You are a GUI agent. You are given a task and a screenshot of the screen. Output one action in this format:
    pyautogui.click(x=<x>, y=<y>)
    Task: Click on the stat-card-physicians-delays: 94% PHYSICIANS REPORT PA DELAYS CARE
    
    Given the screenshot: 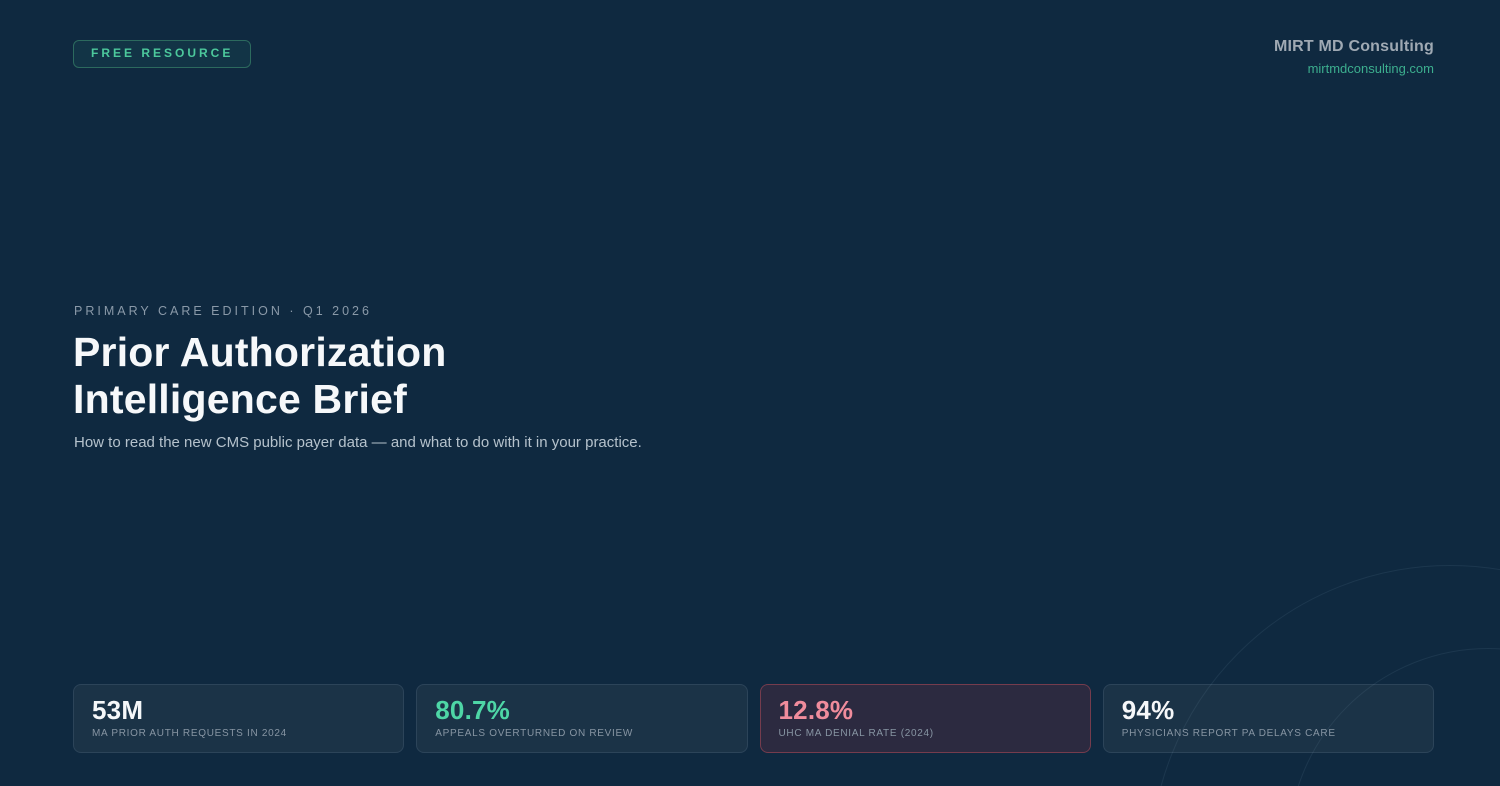 What is the action you would take?
    pyautogui.click(x=1268, y=718)
    